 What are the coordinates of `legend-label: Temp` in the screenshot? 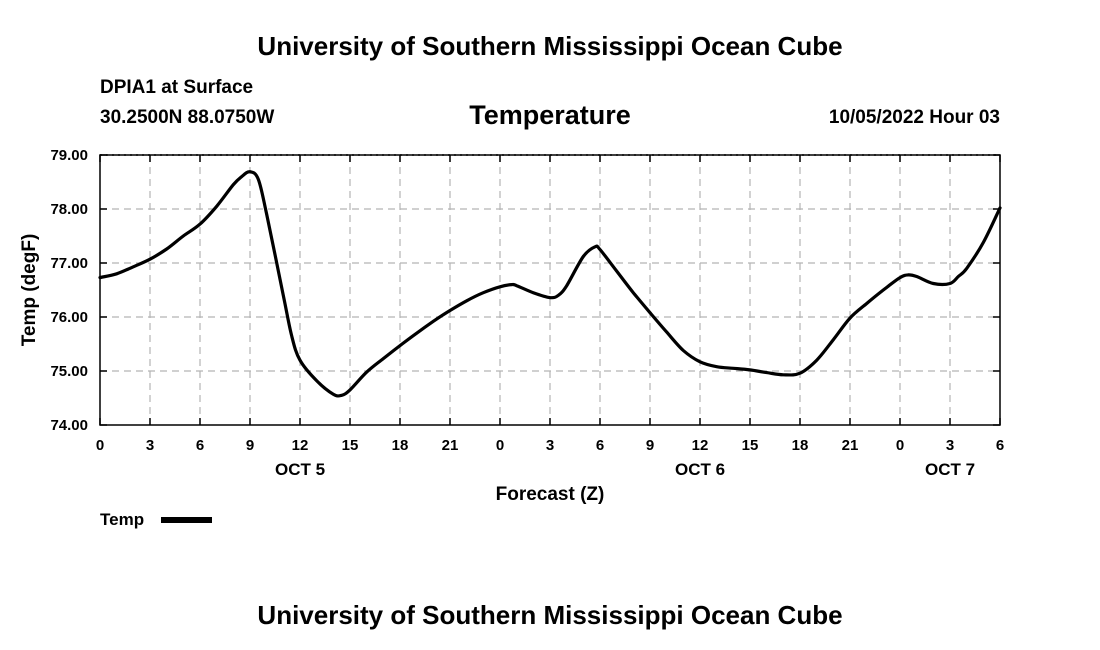 It's located at (122, 519).